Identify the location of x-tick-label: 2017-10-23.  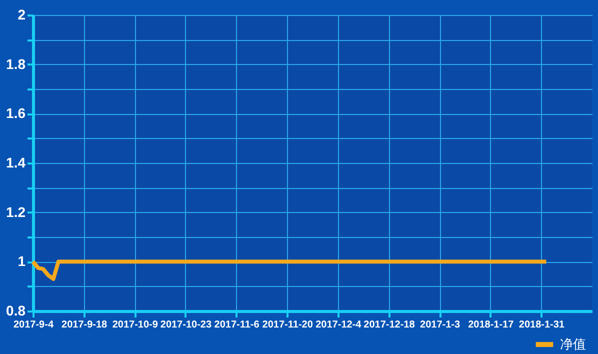
(186, 325).